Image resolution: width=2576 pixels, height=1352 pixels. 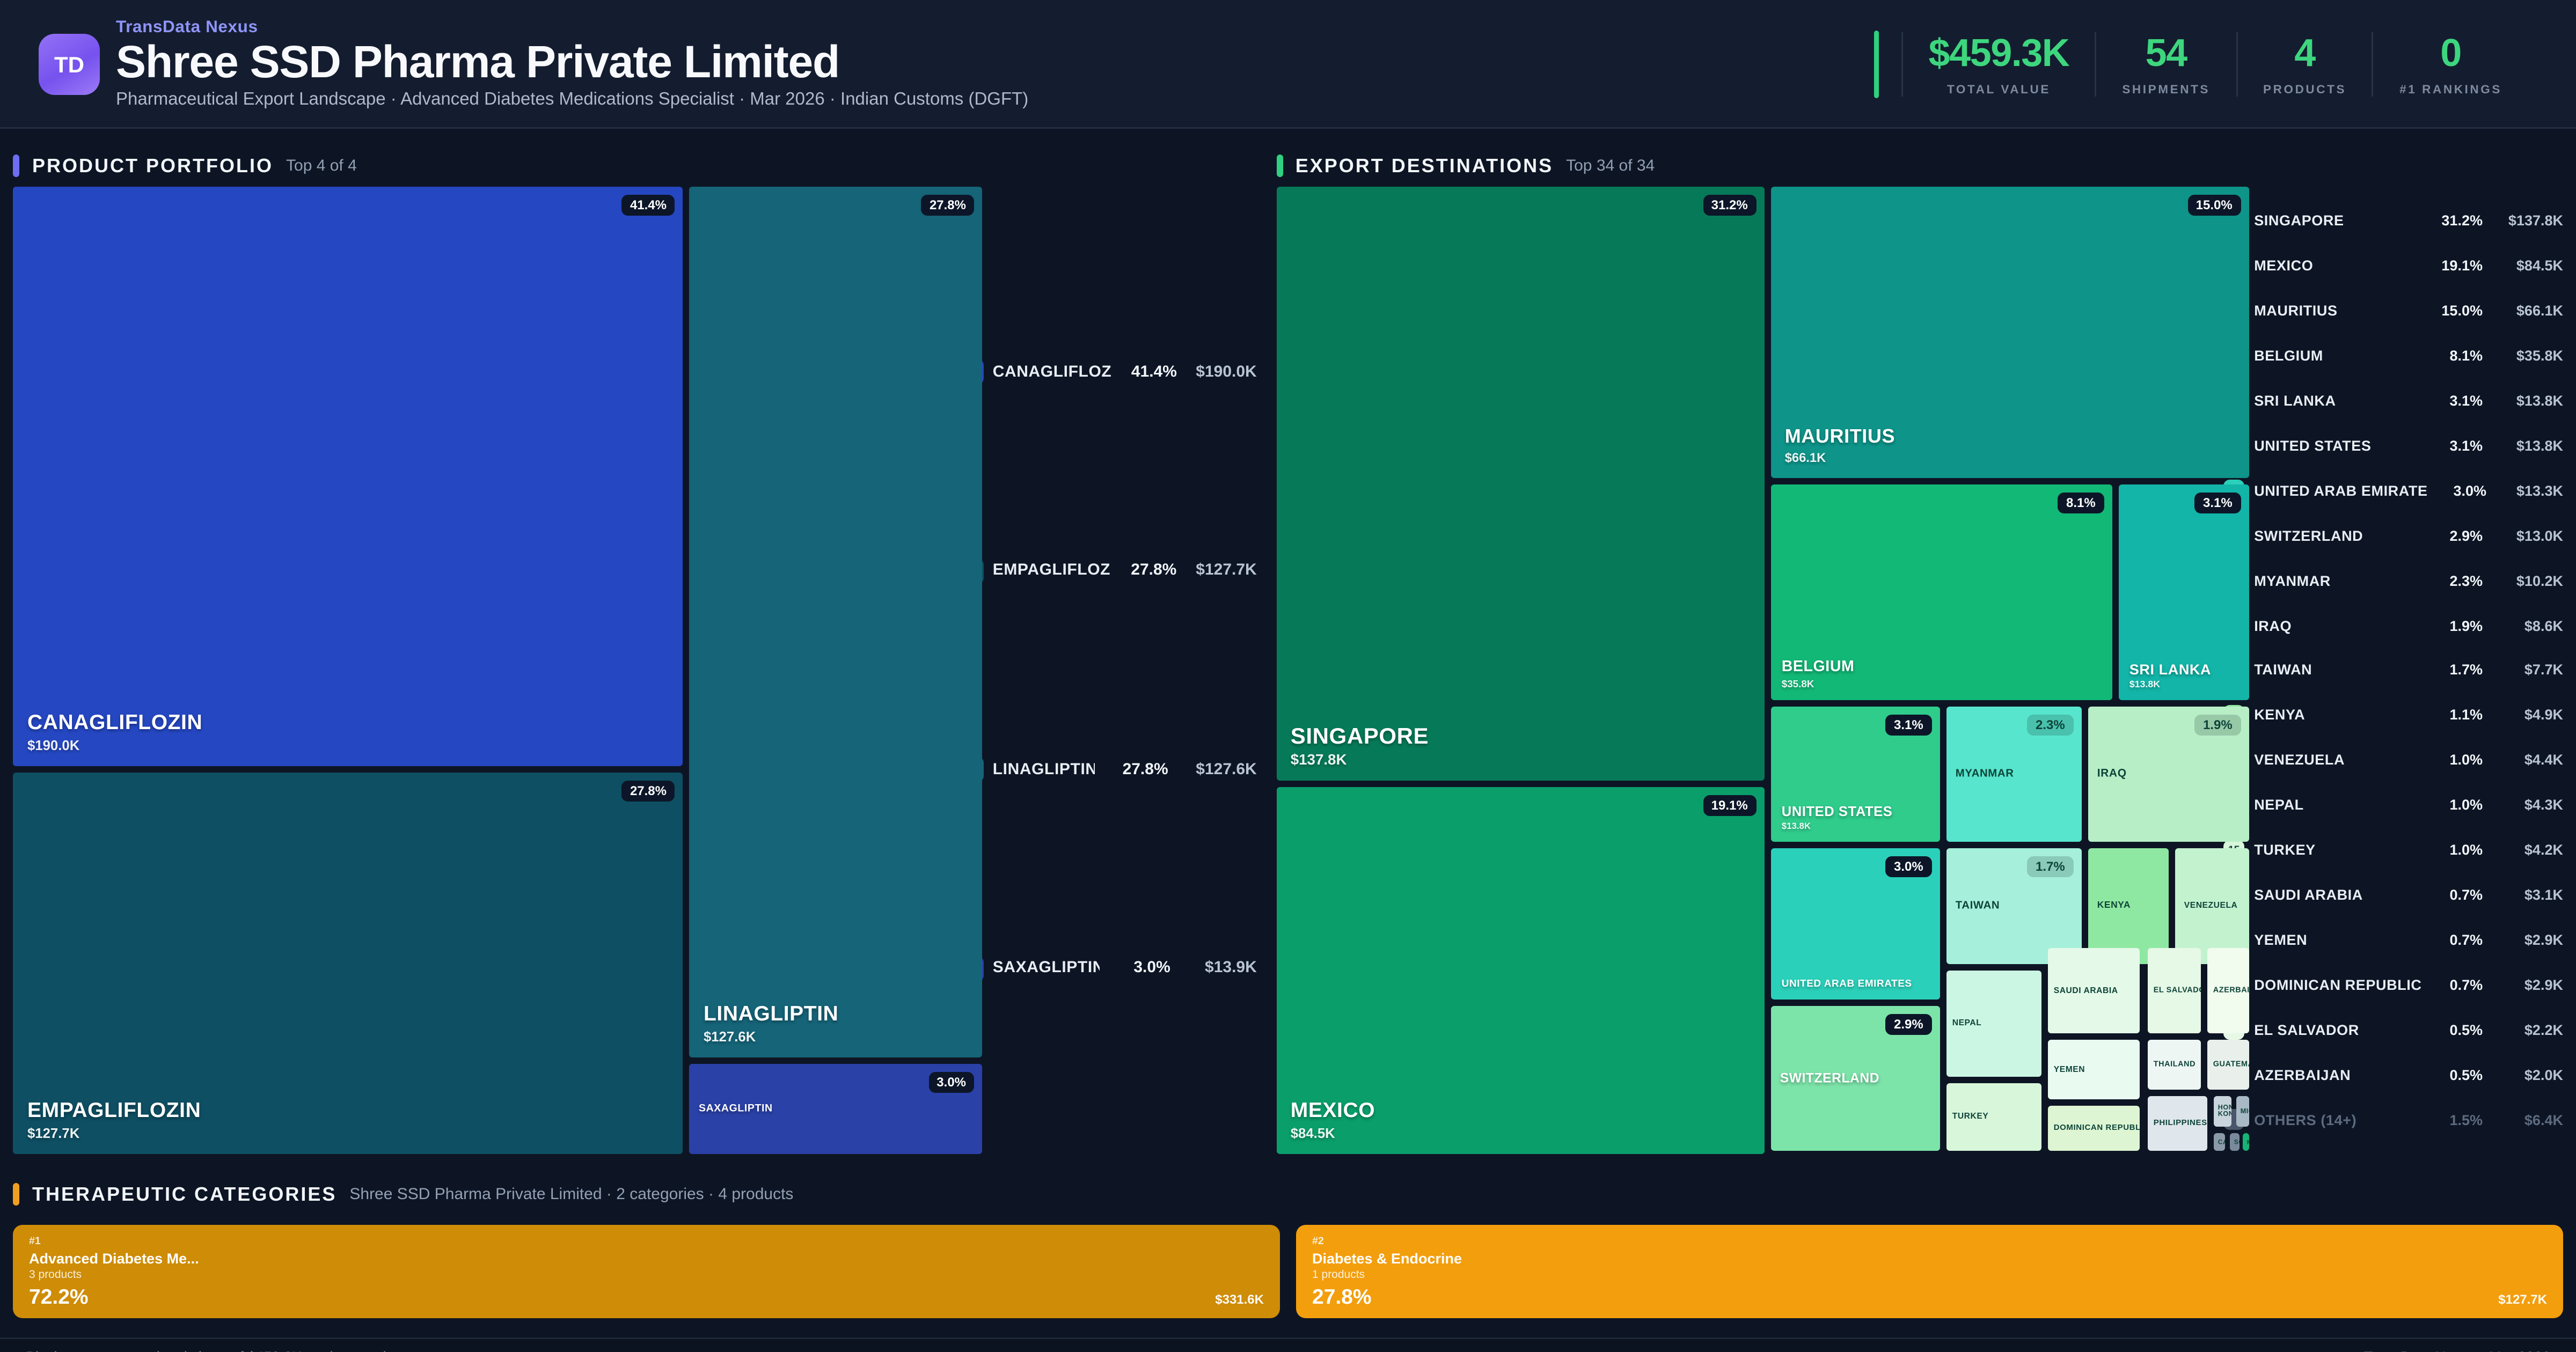 What do you see at coordinates (2180, 1123) in the screenshot?
I see `tile-name: PHILIPPINES` at bounding box center [2180, 1123].